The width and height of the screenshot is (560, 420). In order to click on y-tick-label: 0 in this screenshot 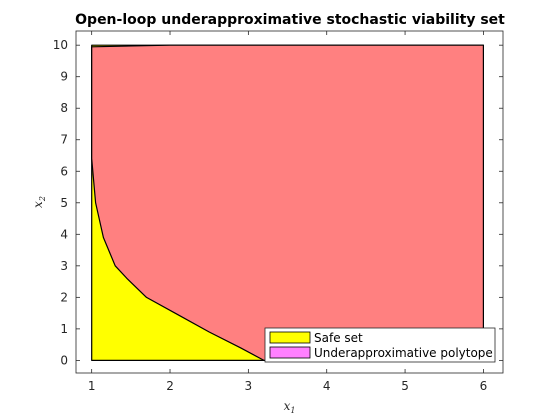, I will do `click(64, 360)`.